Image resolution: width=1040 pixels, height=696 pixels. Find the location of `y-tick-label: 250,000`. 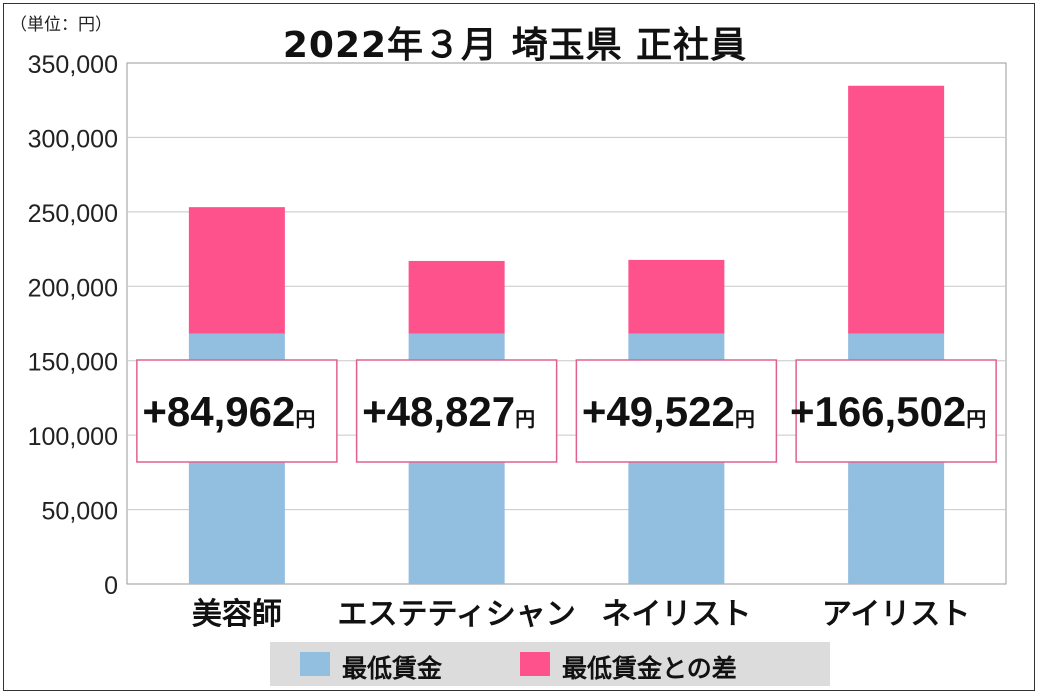

y-tick-label: 250,000 is located at coordinates (73, 214).